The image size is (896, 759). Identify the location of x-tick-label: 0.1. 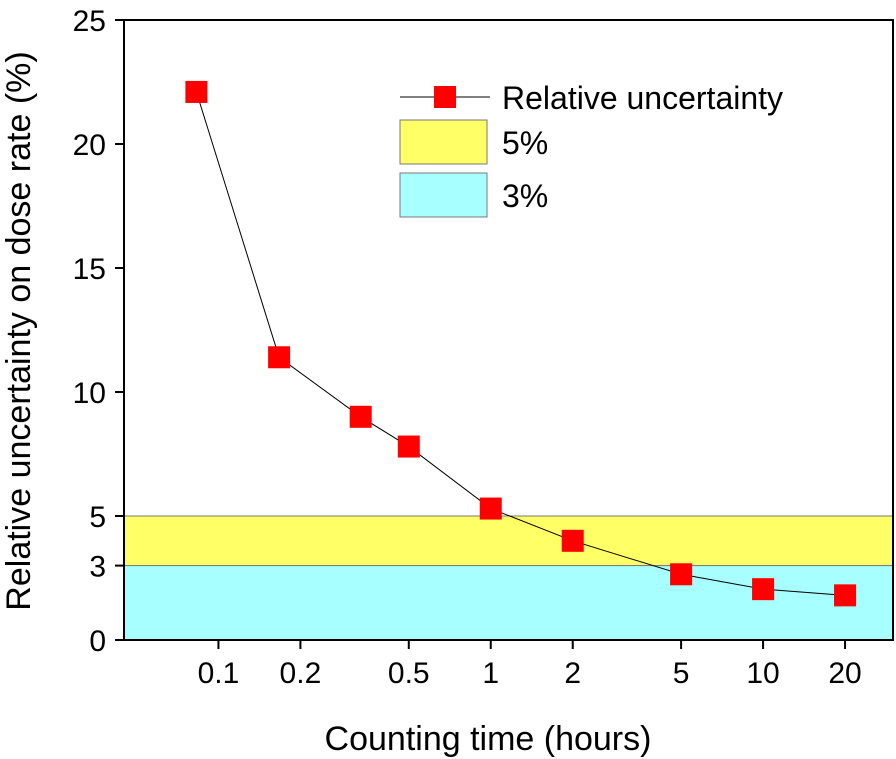
(219, 673).